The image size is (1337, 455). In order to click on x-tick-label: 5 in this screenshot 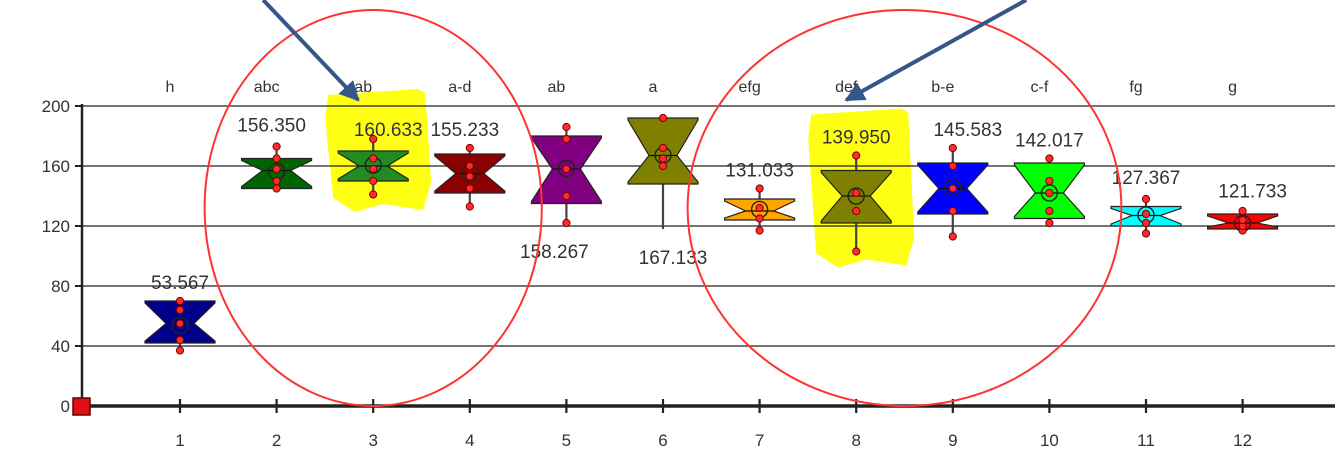, I will do `click(566, 440)`.